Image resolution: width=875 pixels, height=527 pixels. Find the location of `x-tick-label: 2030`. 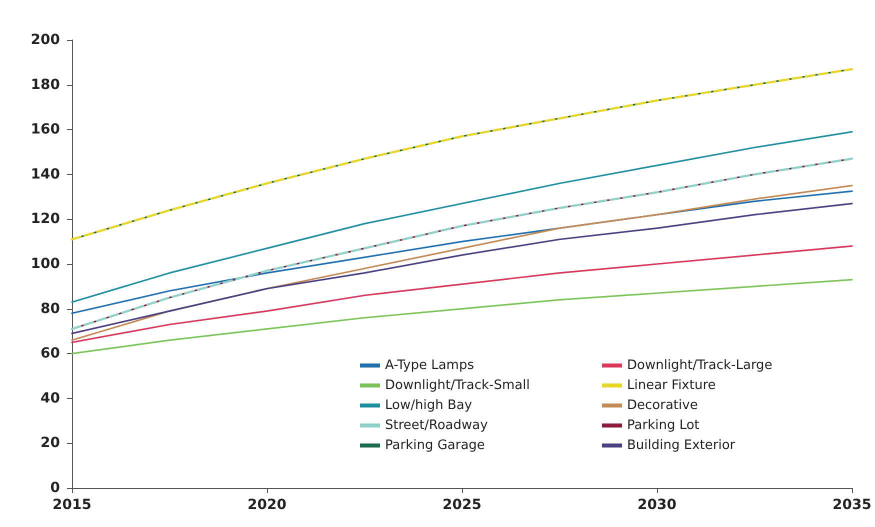

x-tick-label: 2030 is located at coordinates (657, 505).